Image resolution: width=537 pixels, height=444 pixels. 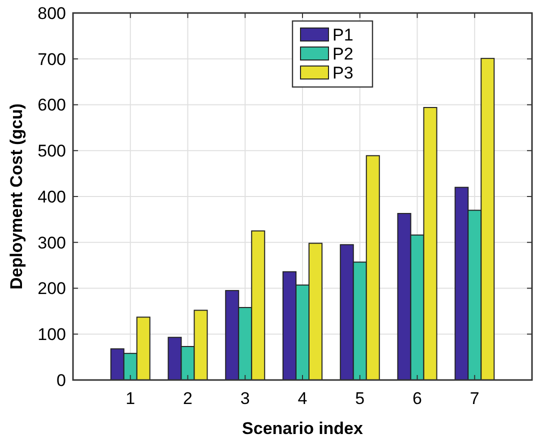 What do you see at coordinates (52, 59) in the screenshot?
I see `y-tick-label: 700` at bounding box center [52, 59].